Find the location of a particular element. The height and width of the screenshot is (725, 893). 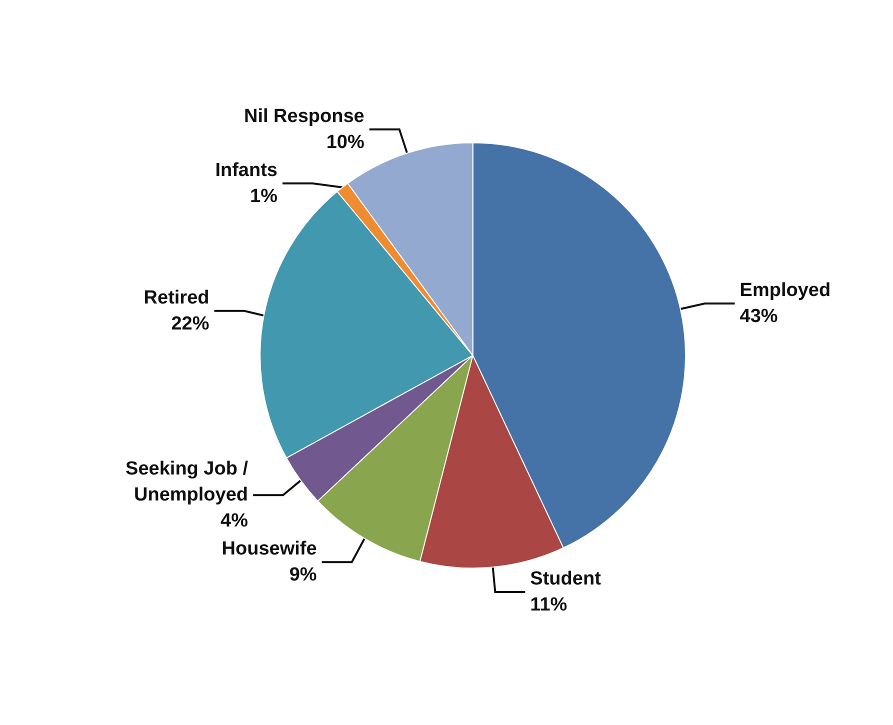

data-label: 10% is located at coordinates (345, 142).